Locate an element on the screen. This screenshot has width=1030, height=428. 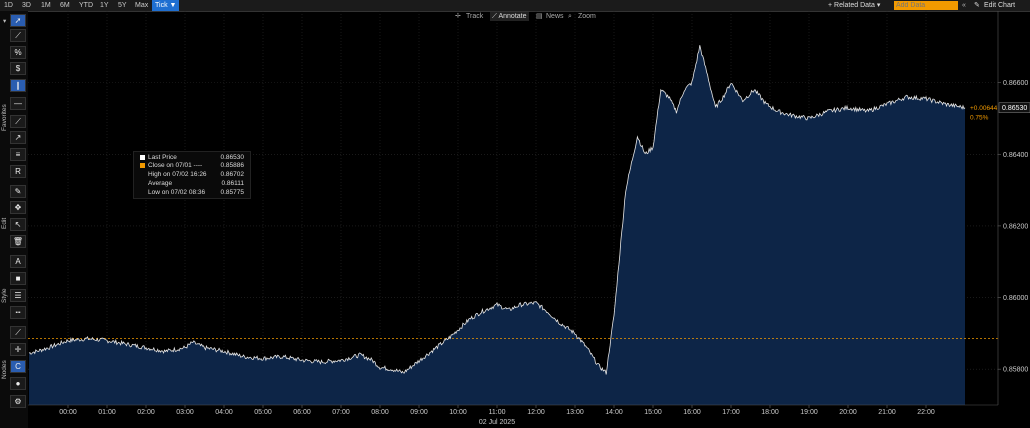
percent-icon: % is located at coordinates (18, 52).